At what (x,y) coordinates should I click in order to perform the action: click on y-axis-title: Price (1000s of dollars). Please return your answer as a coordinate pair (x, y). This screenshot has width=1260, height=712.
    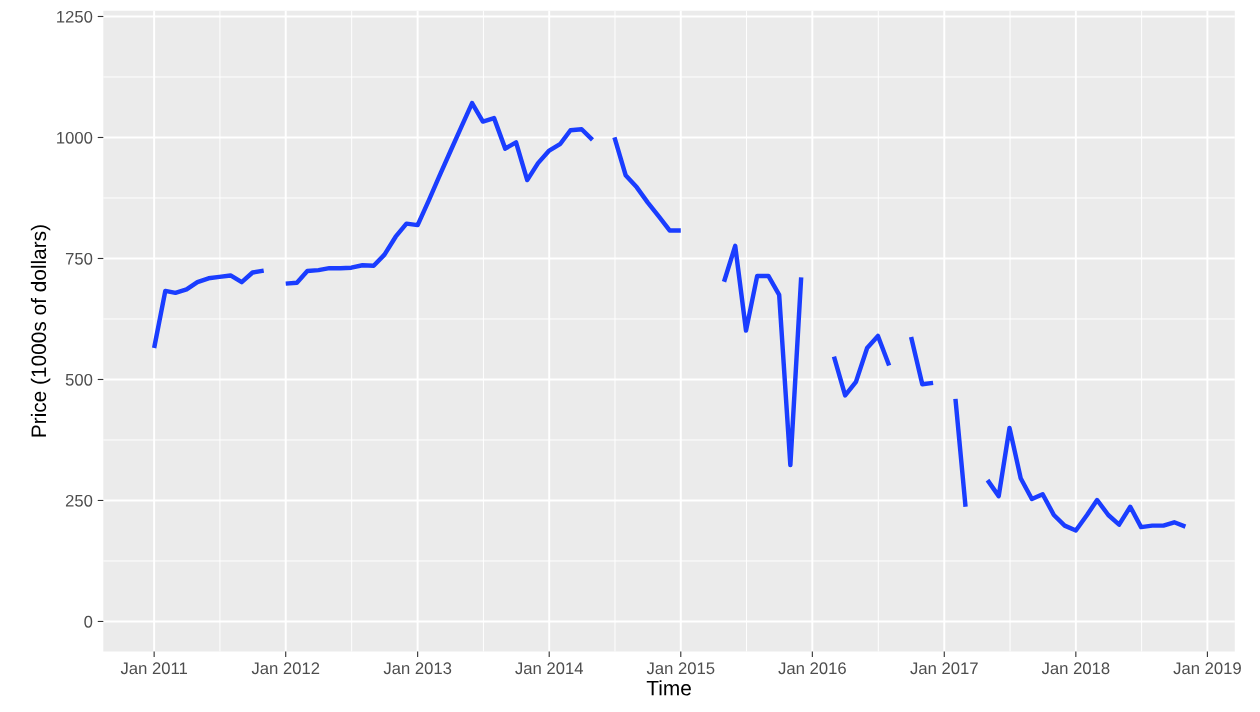
    Looking at the image, I should click on (40, 331).